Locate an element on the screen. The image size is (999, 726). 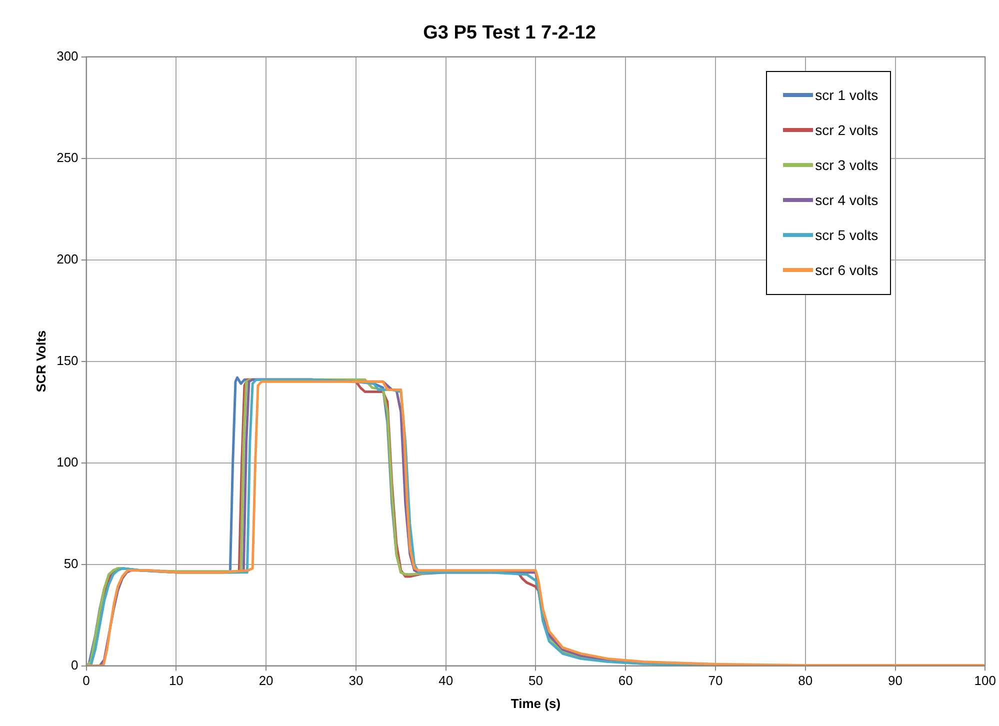
y-axis-title: SCR Volts is located at coordinates (40, 361).